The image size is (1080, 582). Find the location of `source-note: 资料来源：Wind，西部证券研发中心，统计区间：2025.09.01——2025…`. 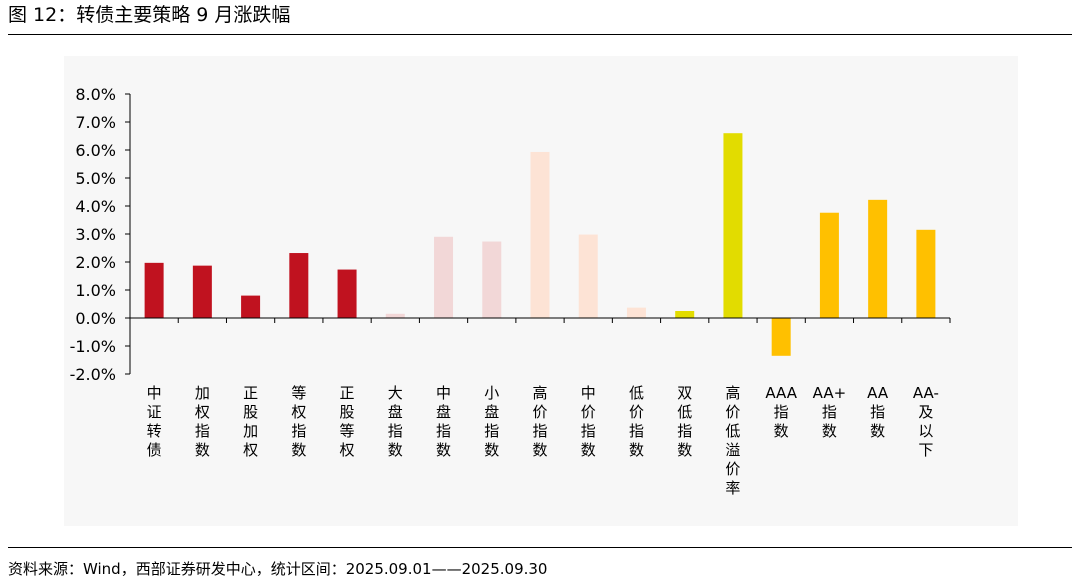

source-note: 资料来源：Wind，西部证券研发中心，统计区间：2025.09.01——2025… is located at coordinates (278, 569).